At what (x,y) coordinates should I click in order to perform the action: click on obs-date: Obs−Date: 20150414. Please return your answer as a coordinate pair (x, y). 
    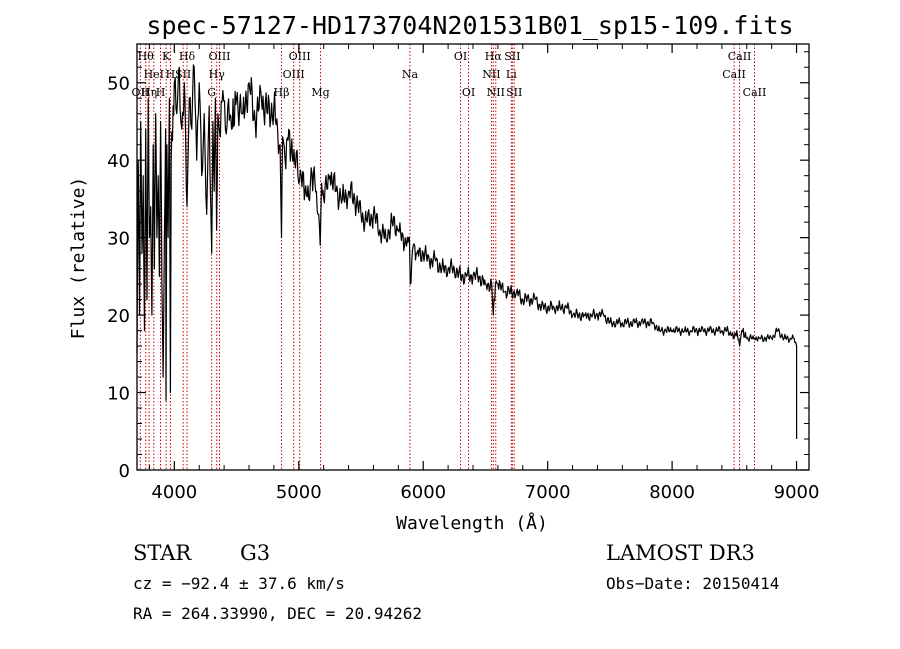
    Looking at the image, I should click on (692, 583).